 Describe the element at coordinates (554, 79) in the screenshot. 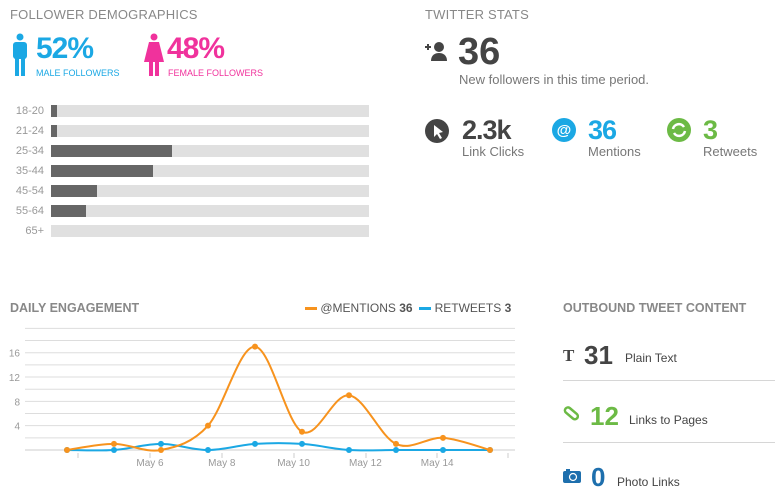

I see `new-followers-label: New followers in this time period.` at that location.